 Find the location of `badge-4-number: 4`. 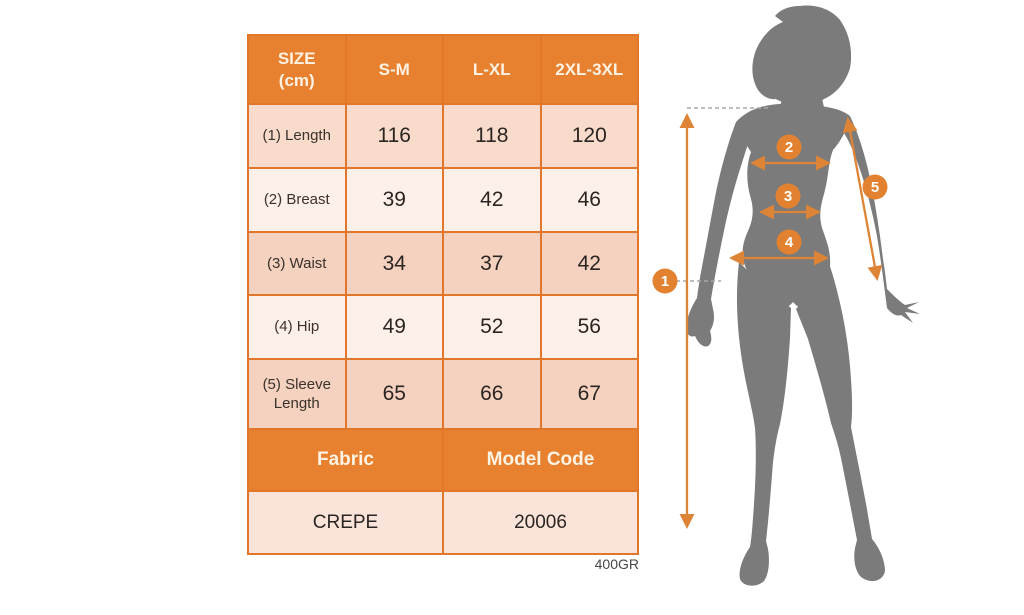

badge-4-number: 4 is located at coordinates (789, 242).